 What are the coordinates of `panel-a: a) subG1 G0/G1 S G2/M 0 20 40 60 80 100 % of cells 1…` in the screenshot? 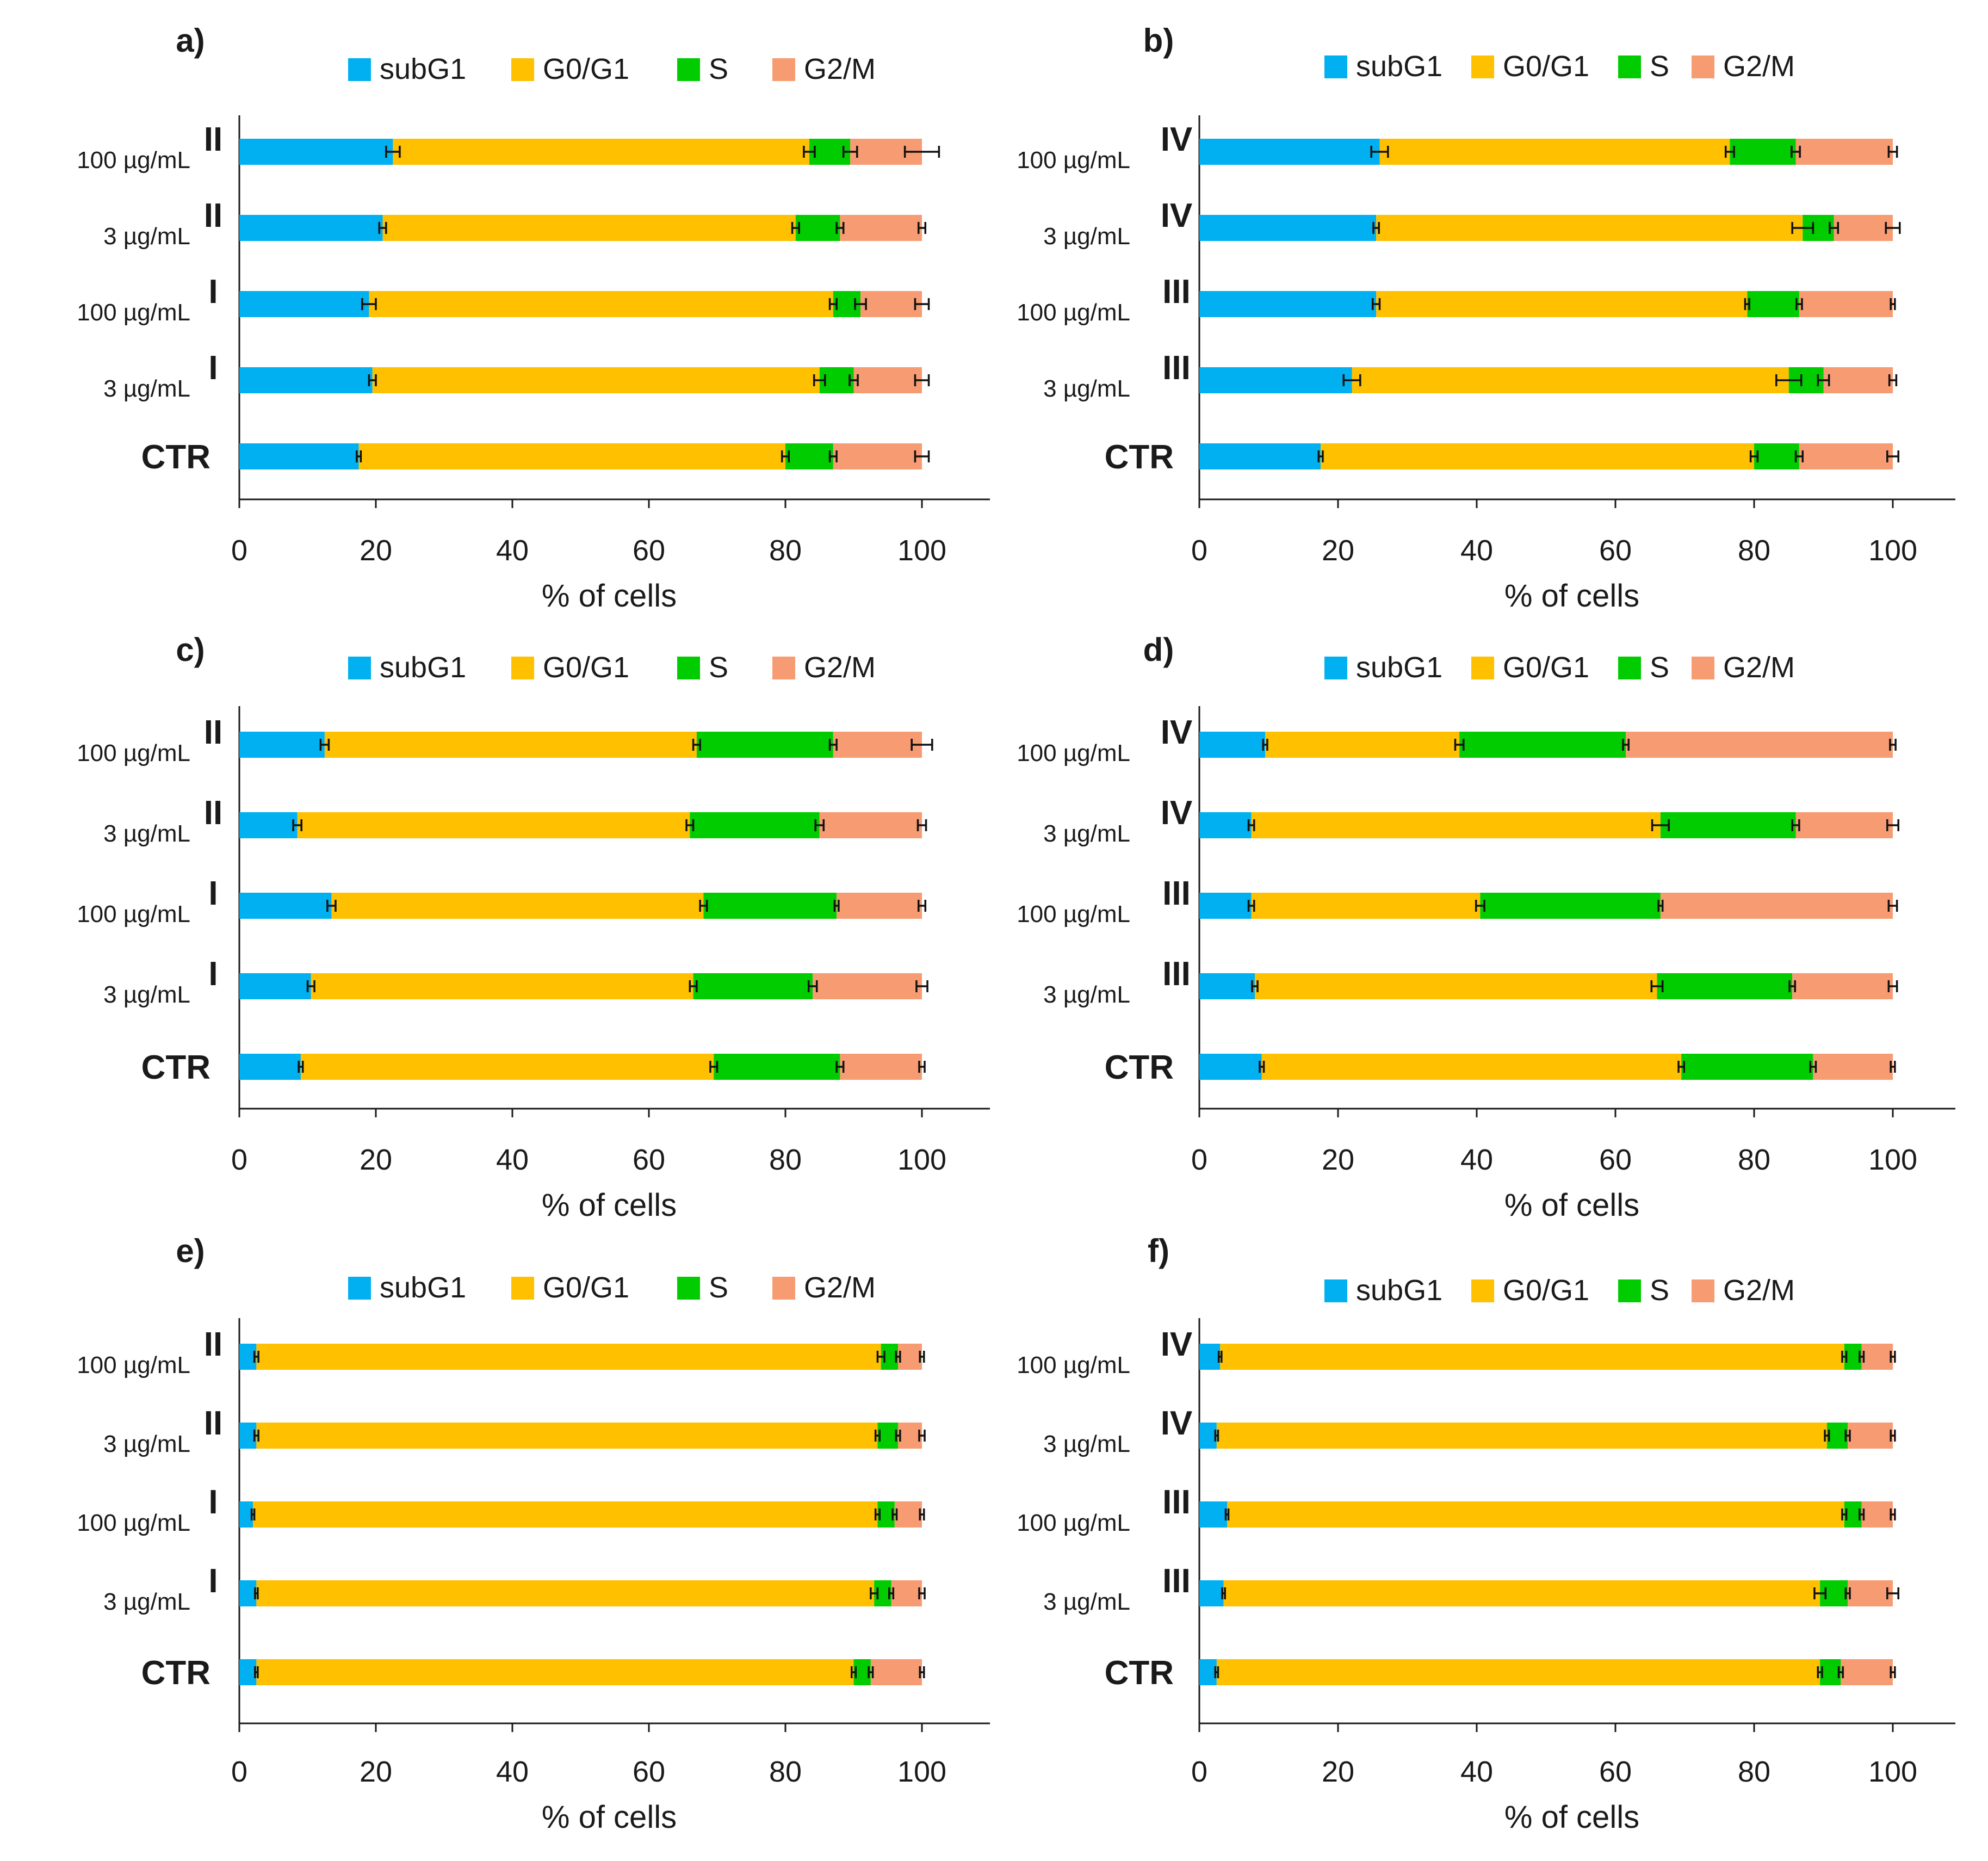 It's located at (533, 318).